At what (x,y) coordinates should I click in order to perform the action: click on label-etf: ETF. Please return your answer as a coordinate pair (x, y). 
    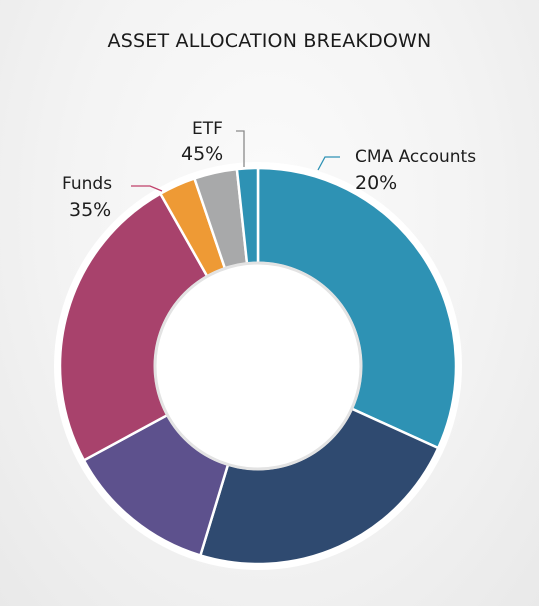
    Looking at the image, I should click on (207, 129).